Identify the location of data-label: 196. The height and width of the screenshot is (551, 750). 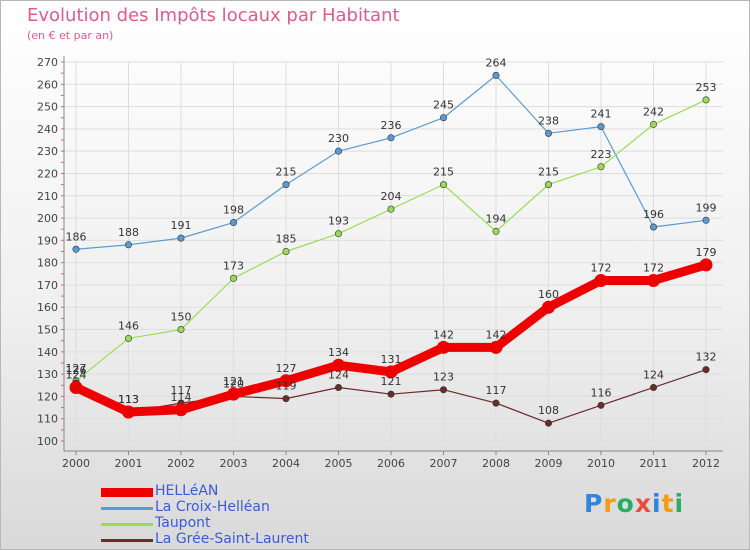
(653, 214).